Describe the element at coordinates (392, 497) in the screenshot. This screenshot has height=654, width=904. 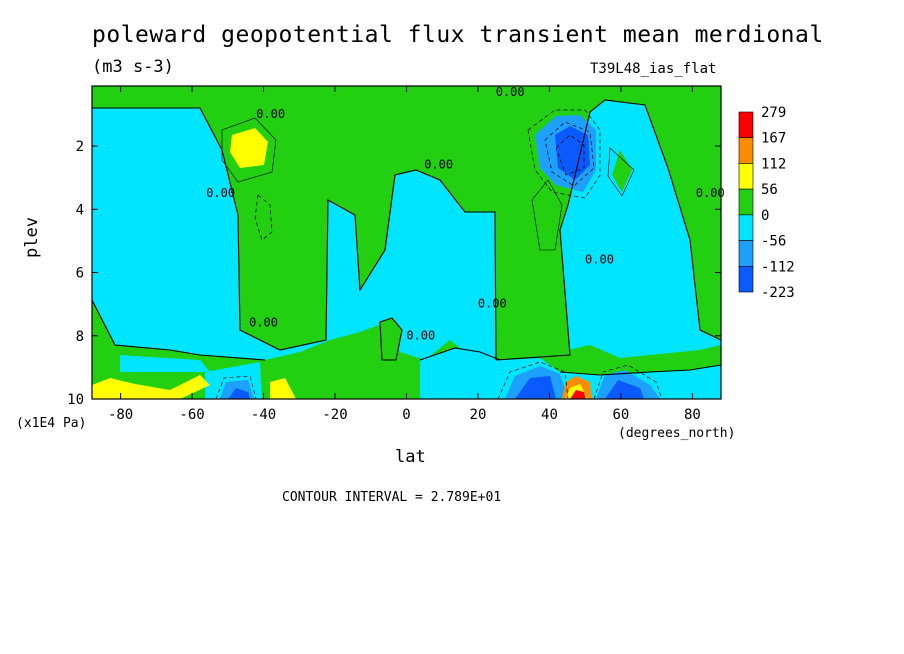
I see `contour-interval: CONTOUR INTERVAL = 2.789E+01` at that location.